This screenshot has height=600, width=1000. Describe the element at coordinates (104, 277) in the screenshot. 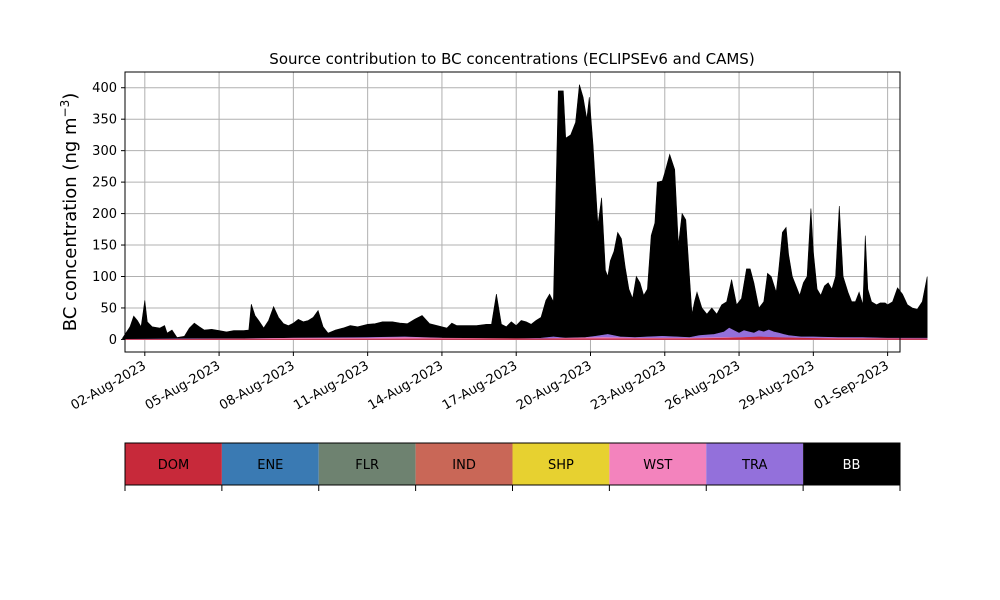

I see `y-tick-label: 100` at that location.